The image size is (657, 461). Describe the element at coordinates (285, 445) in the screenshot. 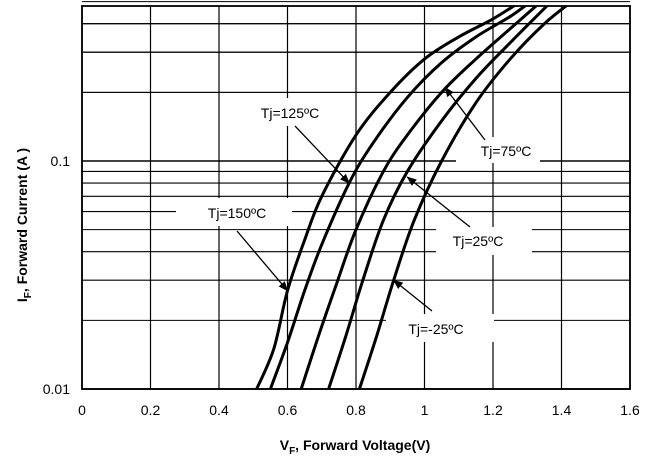

I see `x-axis-title-main: V` at that location.